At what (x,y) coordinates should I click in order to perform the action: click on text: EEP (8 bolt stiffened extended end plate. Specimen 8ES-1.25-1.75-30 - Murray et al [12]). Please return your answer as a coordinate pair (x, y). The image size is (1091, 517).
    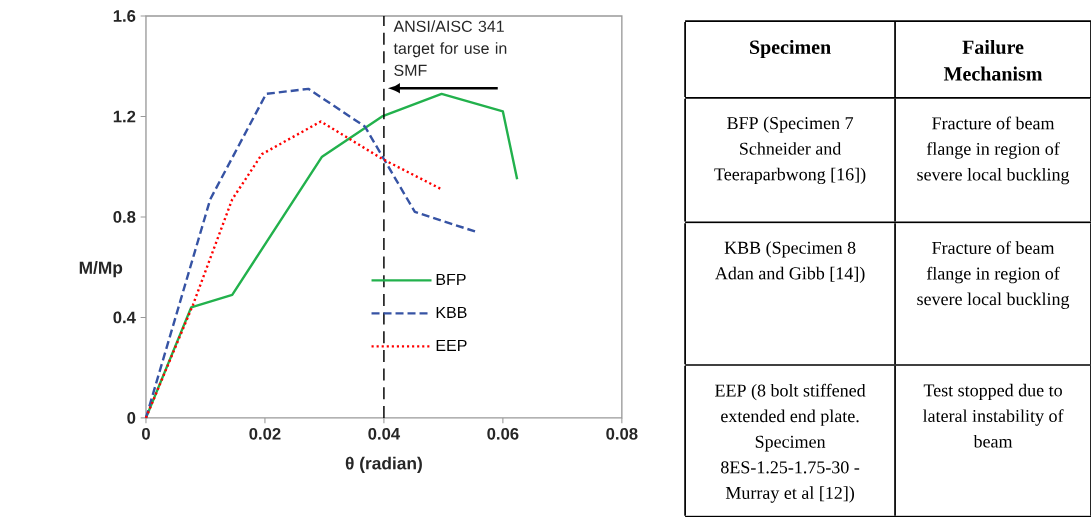
    Looking at the image, I should click on (790, 443).